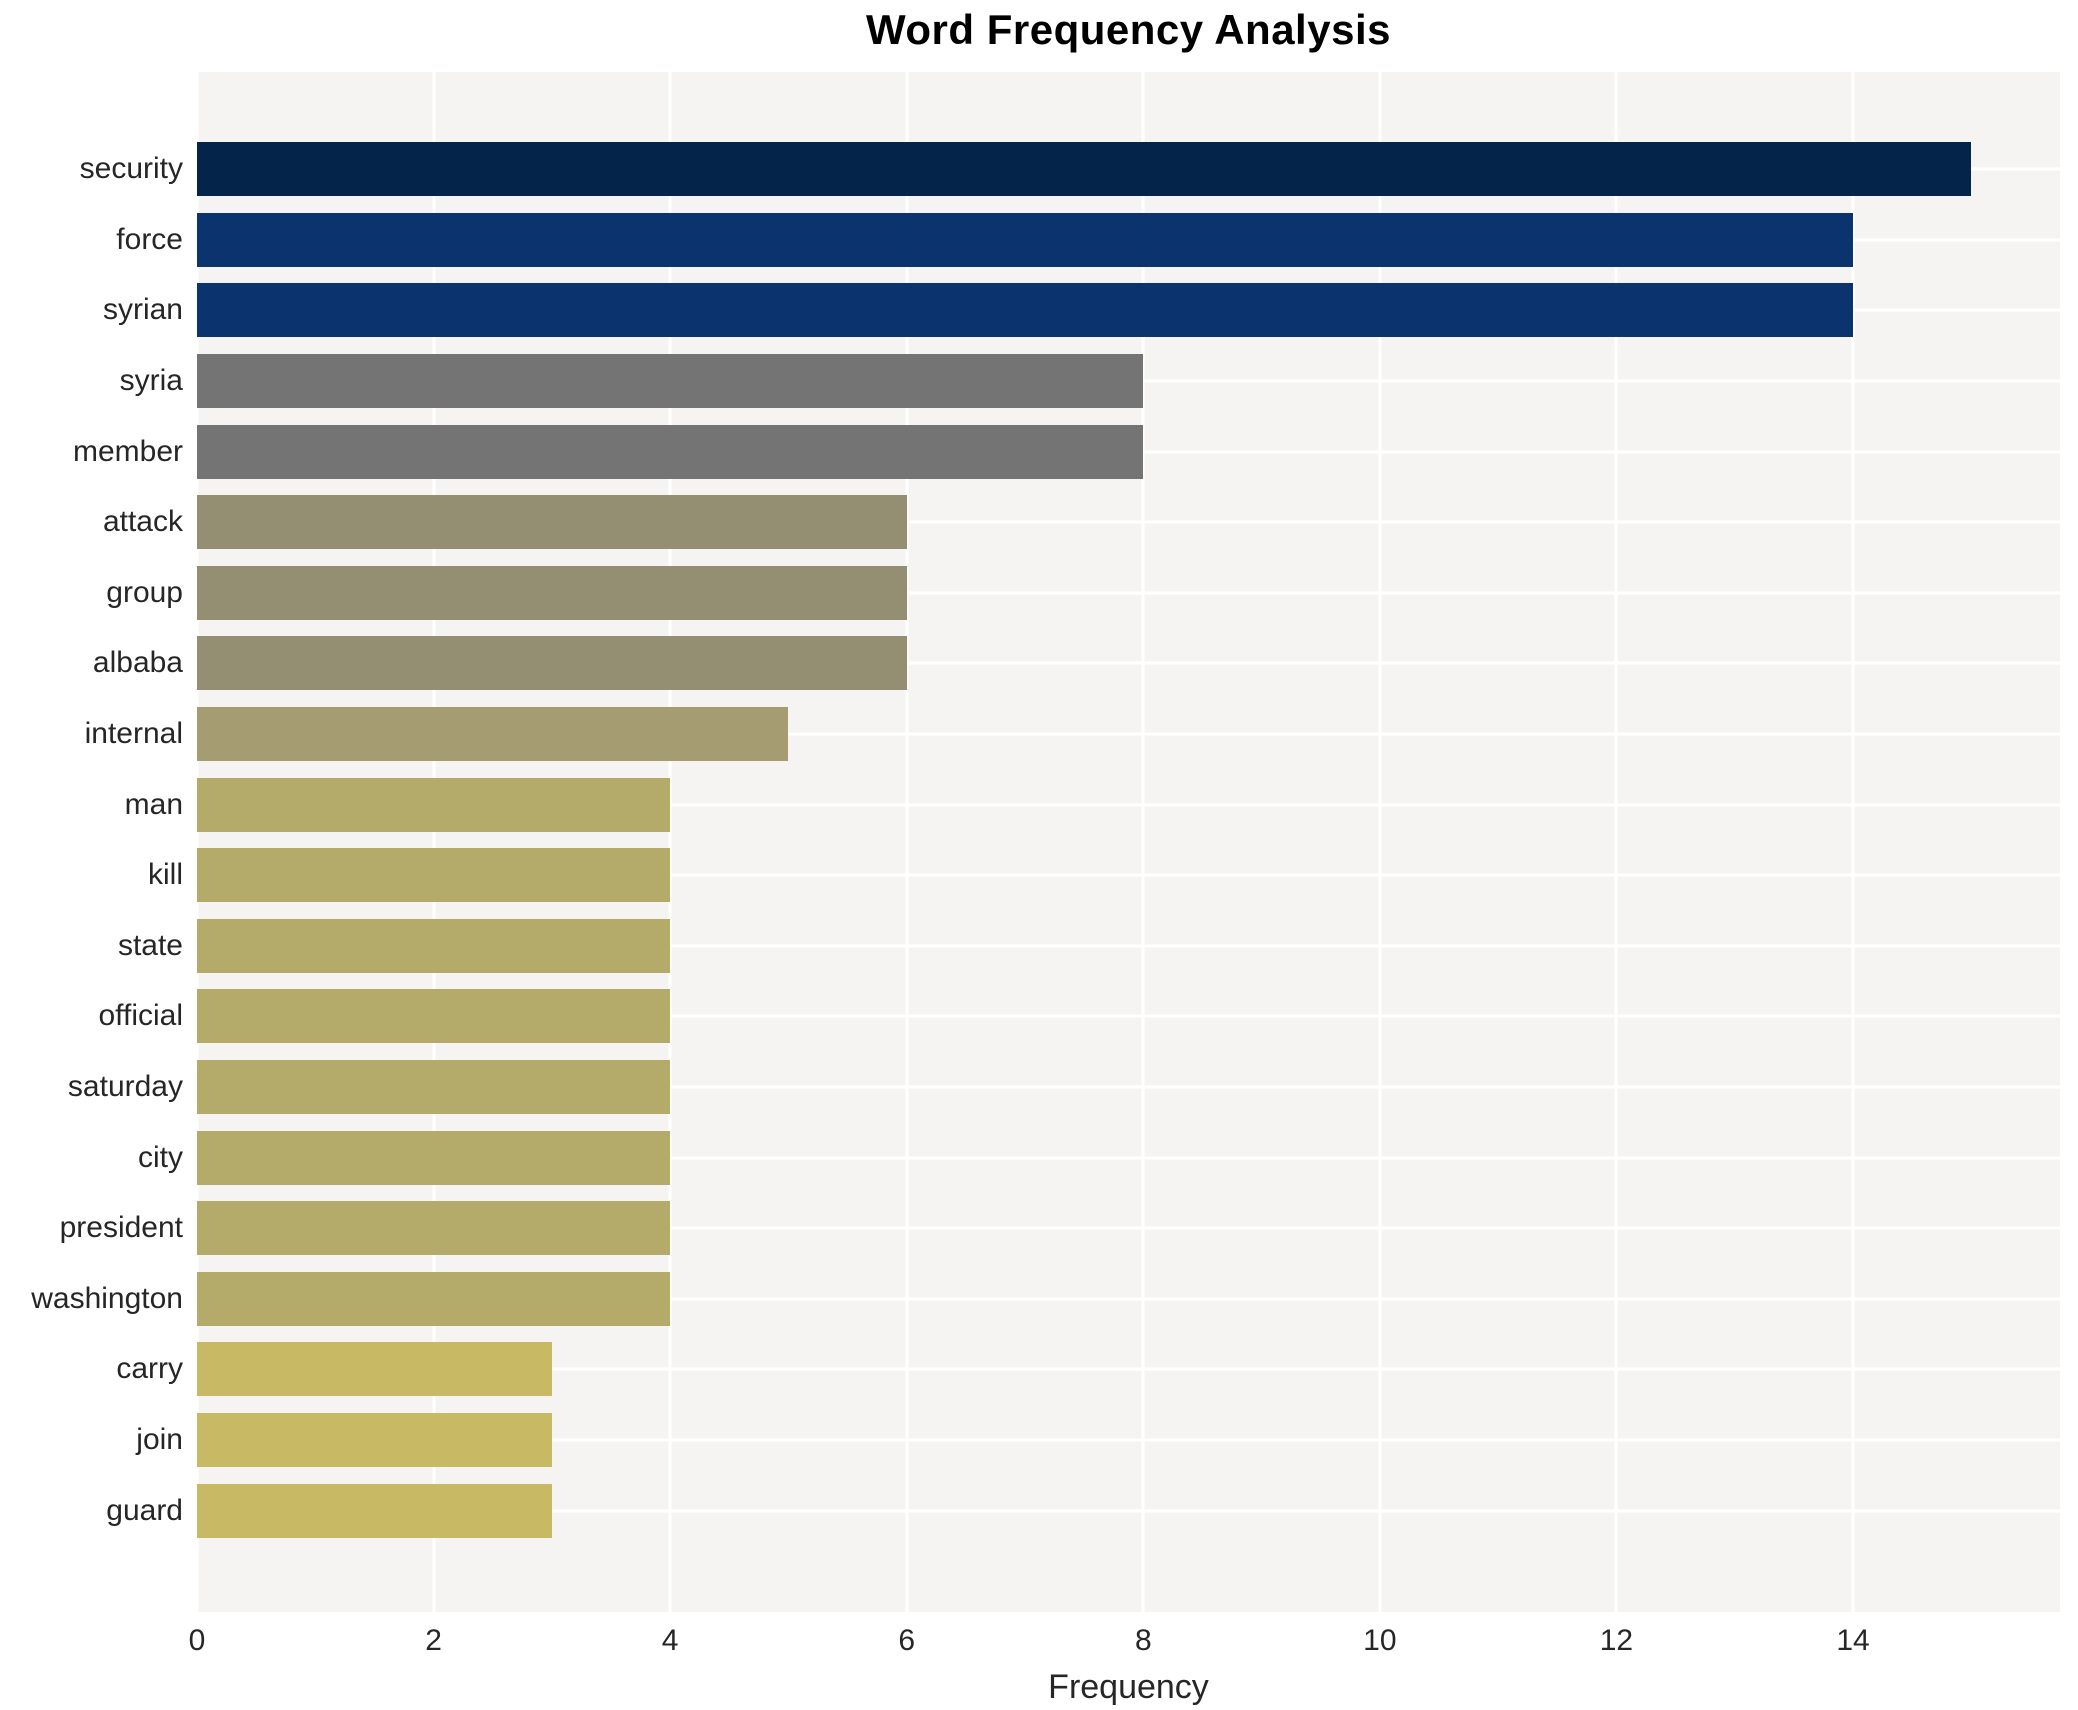 This screenshot has width=2078, height=1710. I want to click on x-tick-label: 10, so click(1380, 1640).